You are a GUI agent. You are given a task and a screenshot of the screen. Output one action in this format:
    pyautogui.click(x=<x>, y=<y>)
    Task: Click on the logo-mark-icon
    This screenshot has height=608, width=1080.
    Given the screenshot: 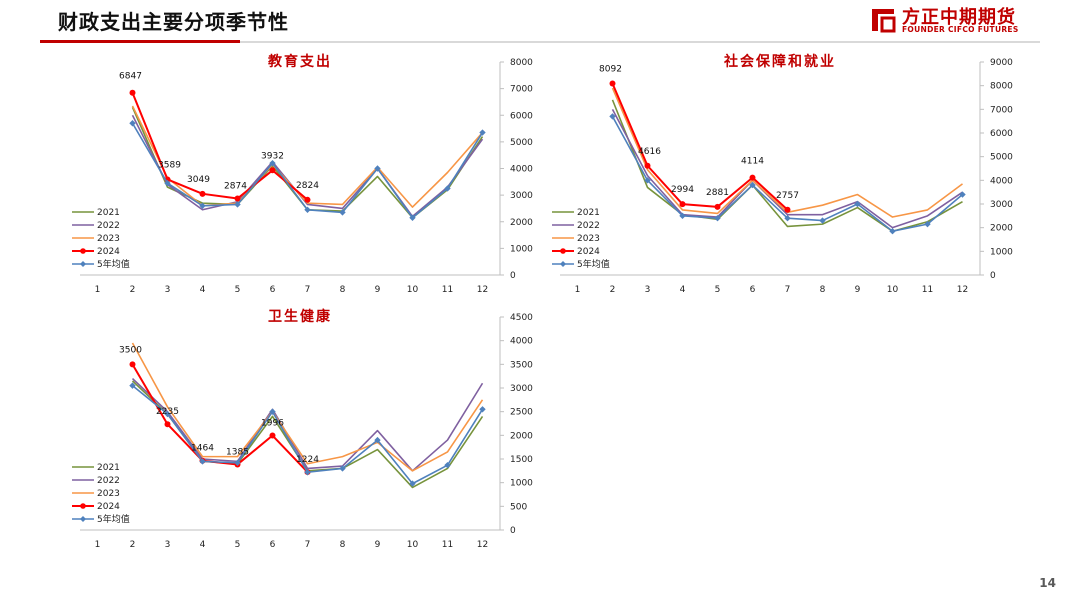 What is the action you would take?
    pyautogui.click(x=884, y=21)
    